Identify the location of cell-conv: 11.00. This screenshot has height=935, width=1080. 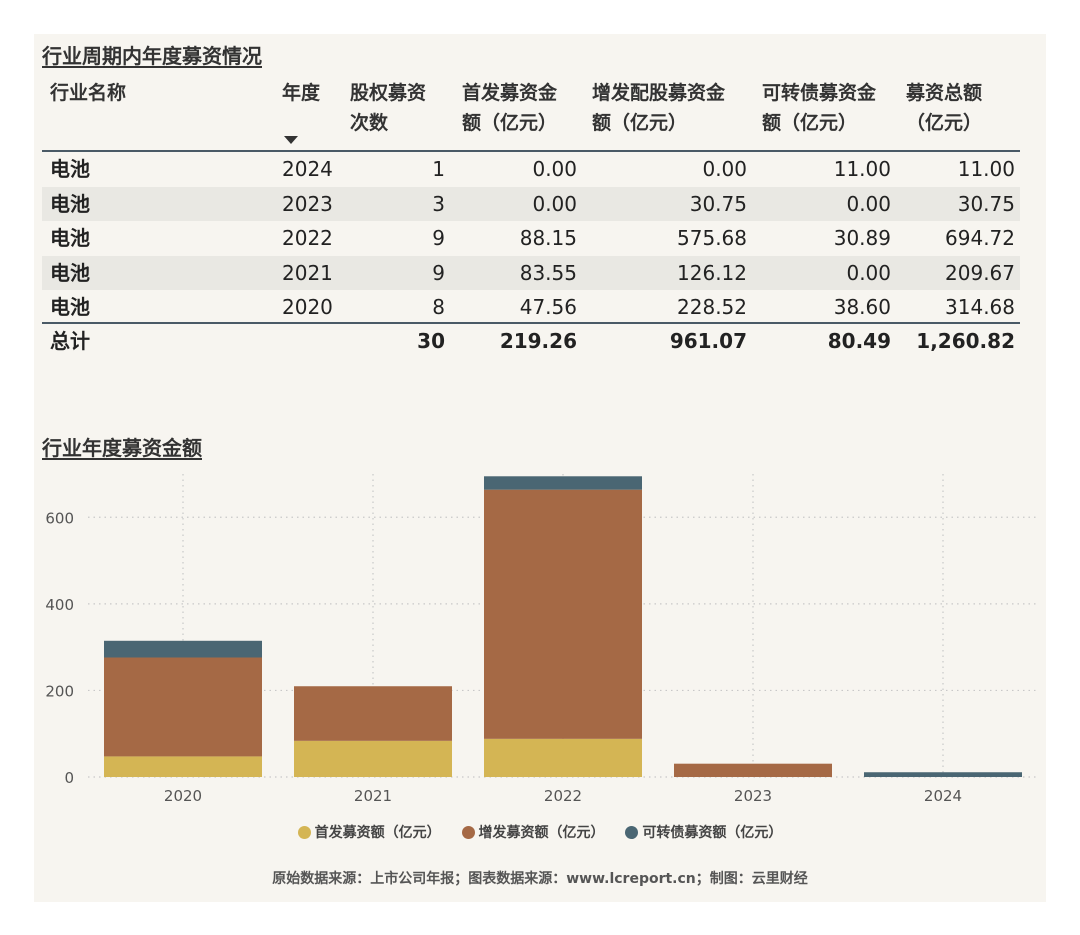
(862, 169).